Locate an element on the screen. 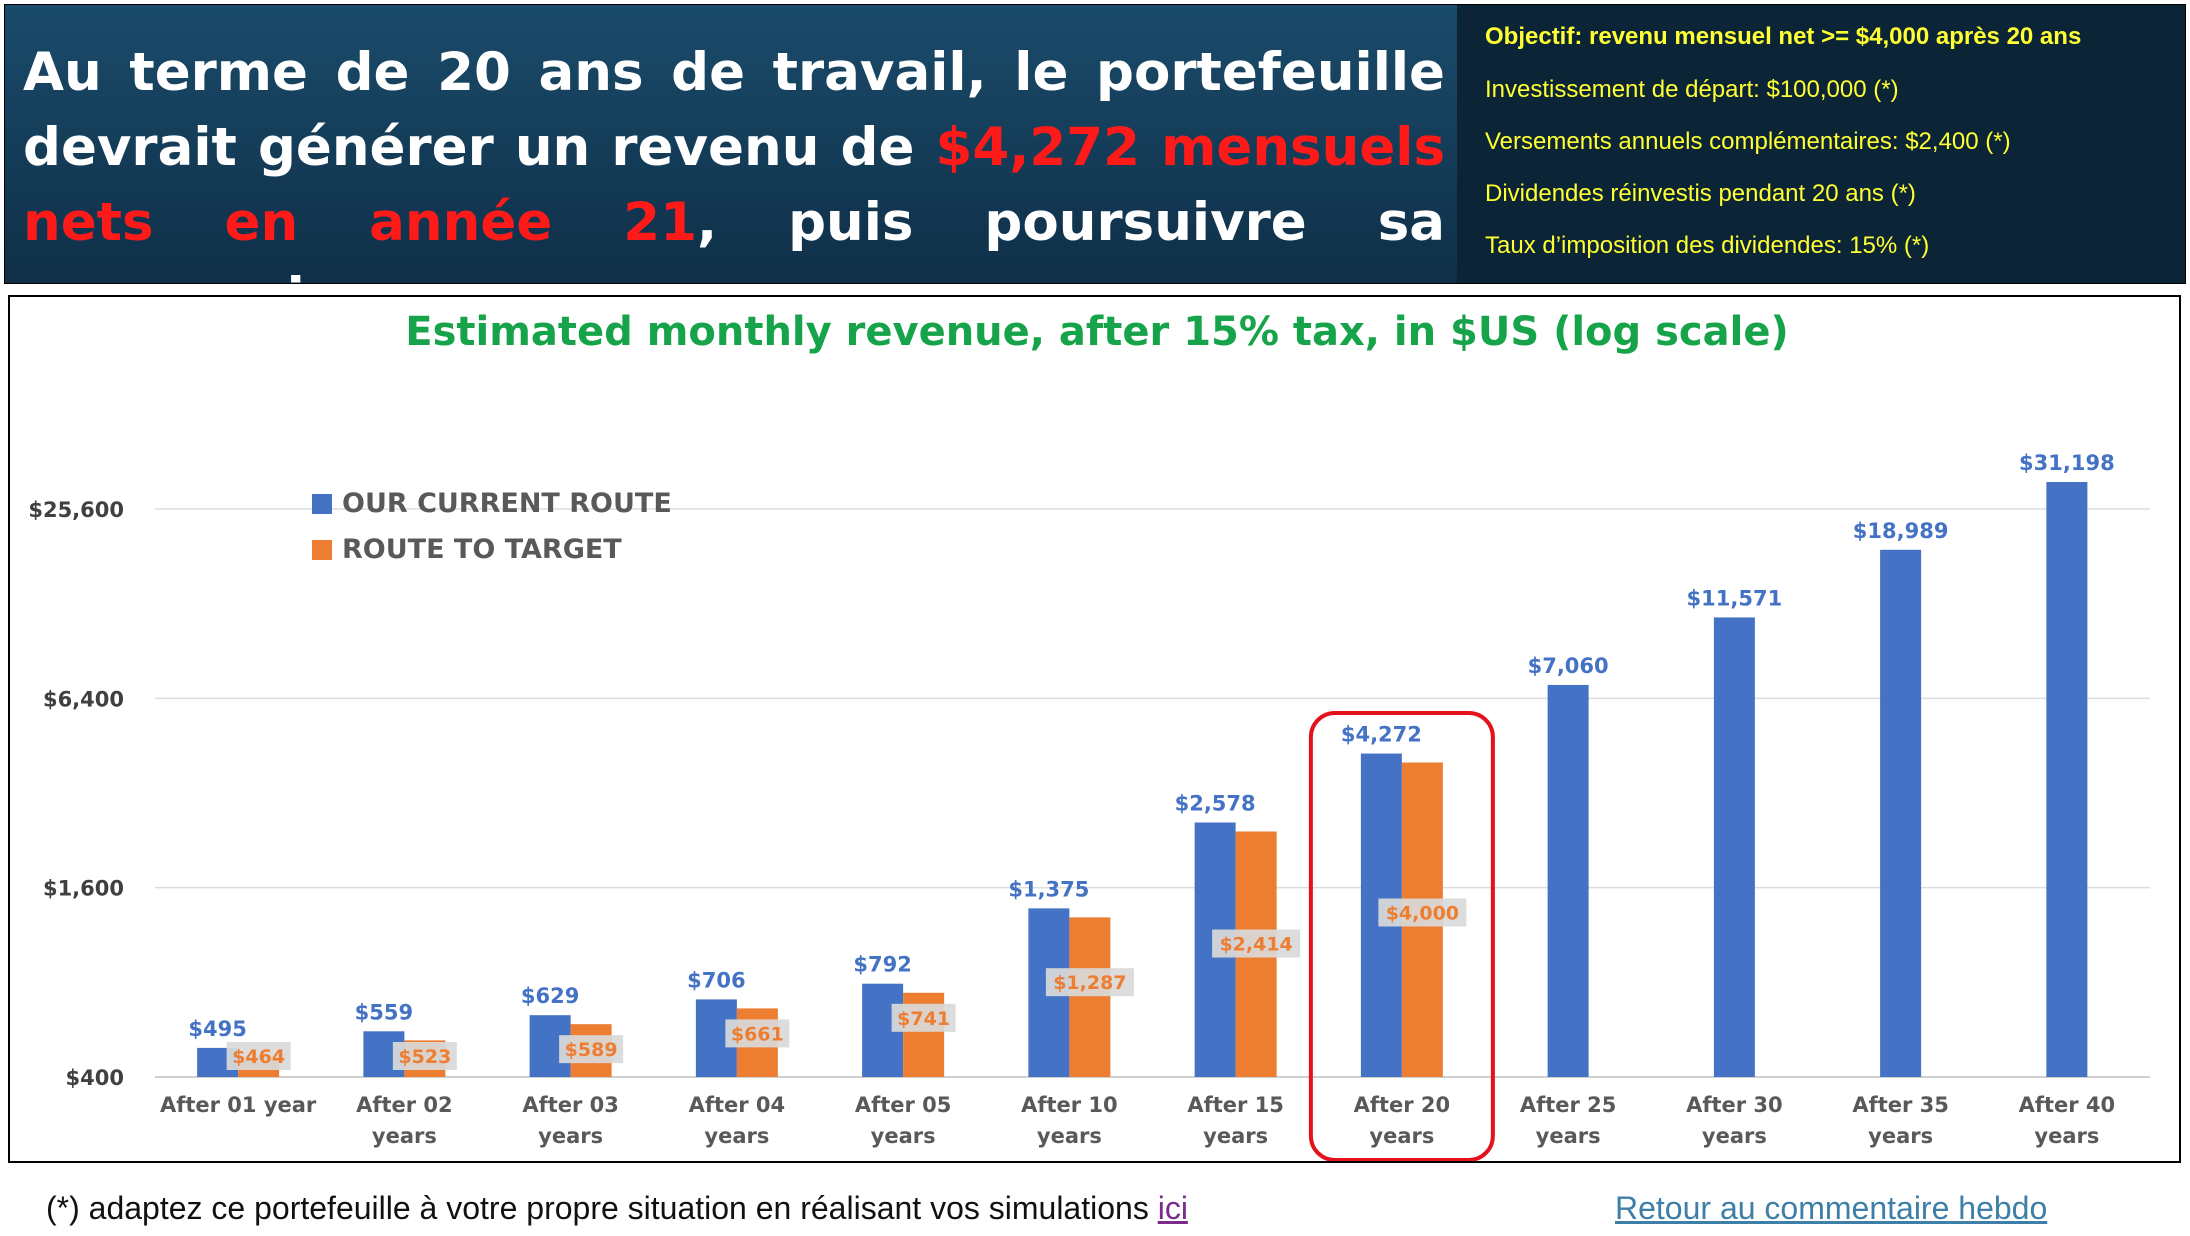 The image size is (2190, 1236). x-tick-label: After 15 is located at coordinates (1235, 1105).